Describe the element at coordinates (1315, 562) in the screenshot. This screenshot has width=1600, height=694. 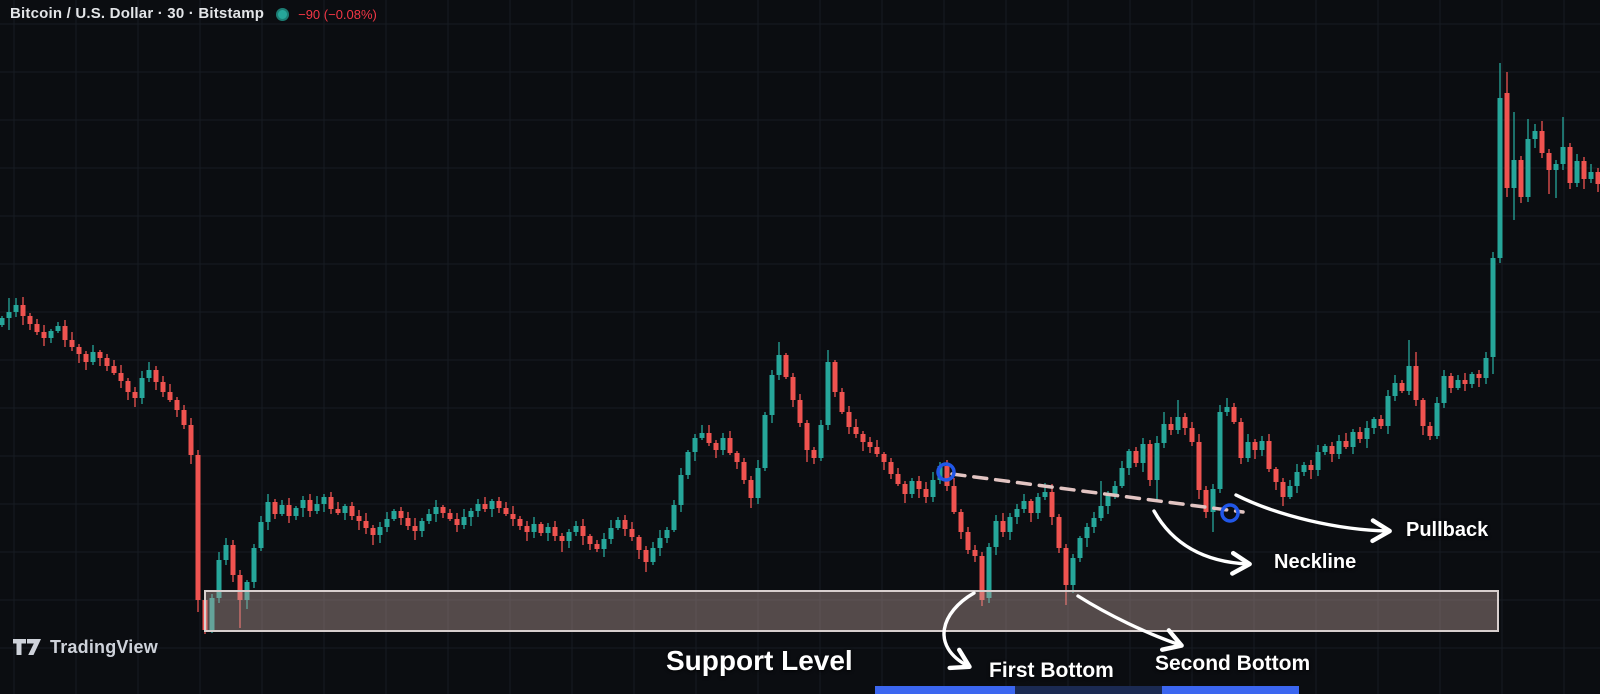
I see `neckline-label: Neckline` at that location.